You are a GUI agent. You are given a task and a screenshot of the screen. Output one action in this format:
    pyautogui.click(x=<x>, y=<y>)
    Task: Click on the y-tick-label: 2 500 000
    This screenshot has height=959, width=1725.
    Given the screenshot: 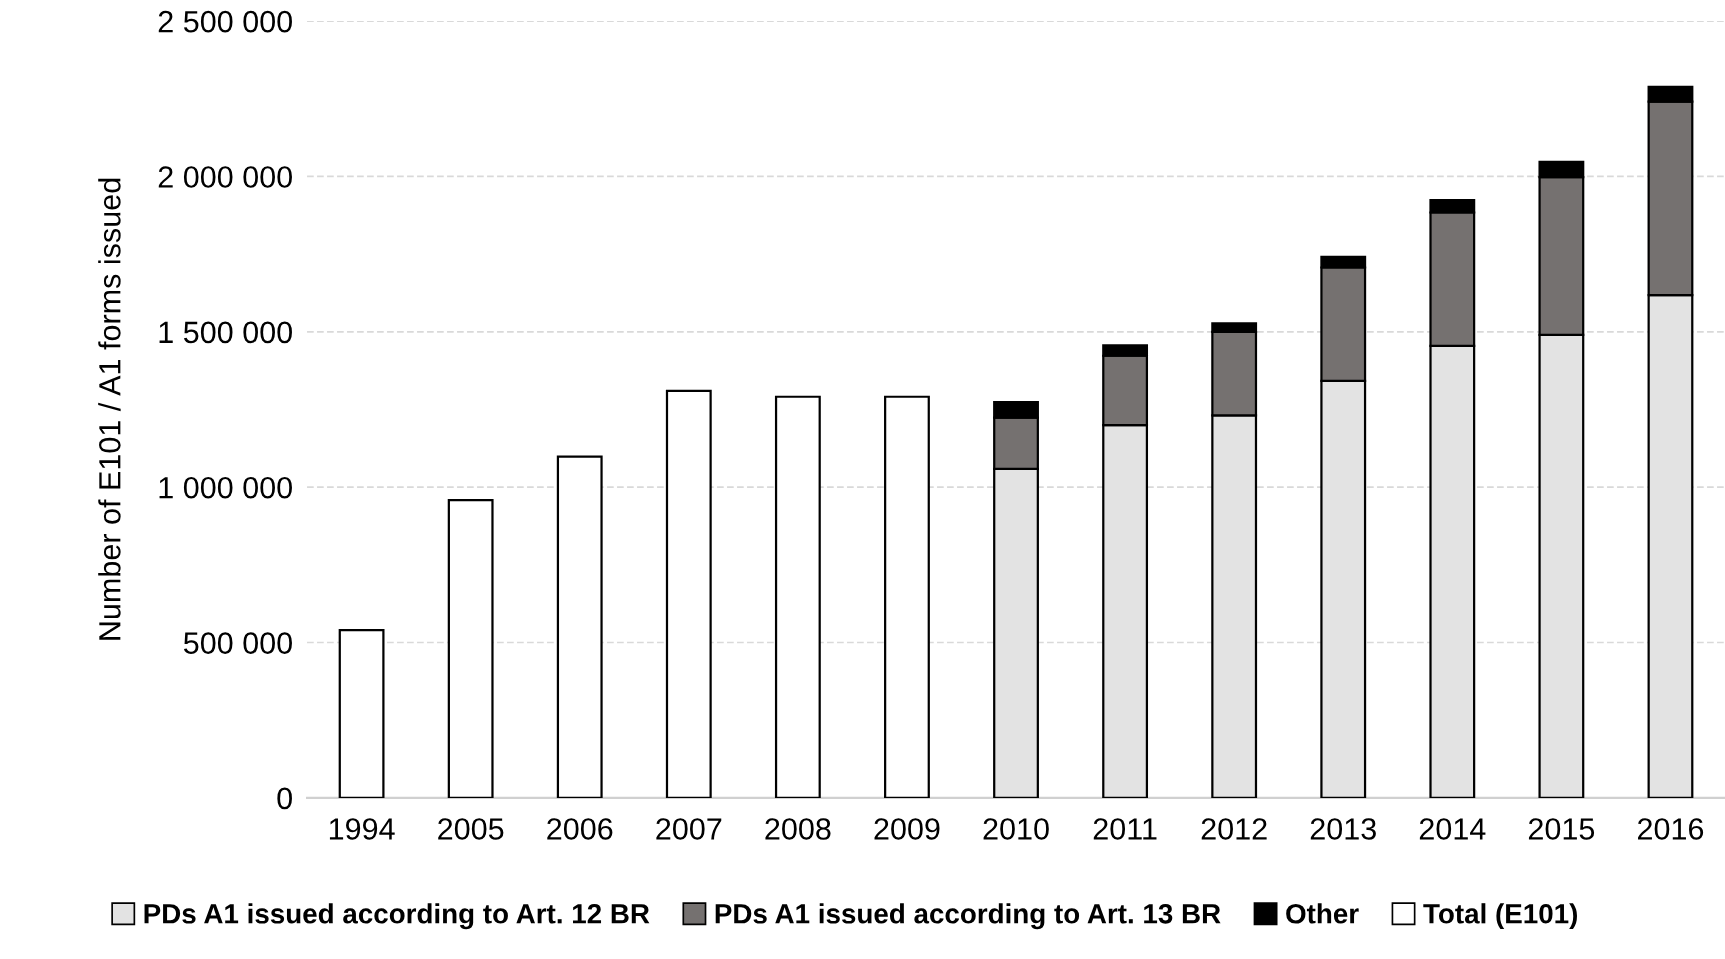 What is the action you would take?
    pyautogui.click(x=225, y=21)
    